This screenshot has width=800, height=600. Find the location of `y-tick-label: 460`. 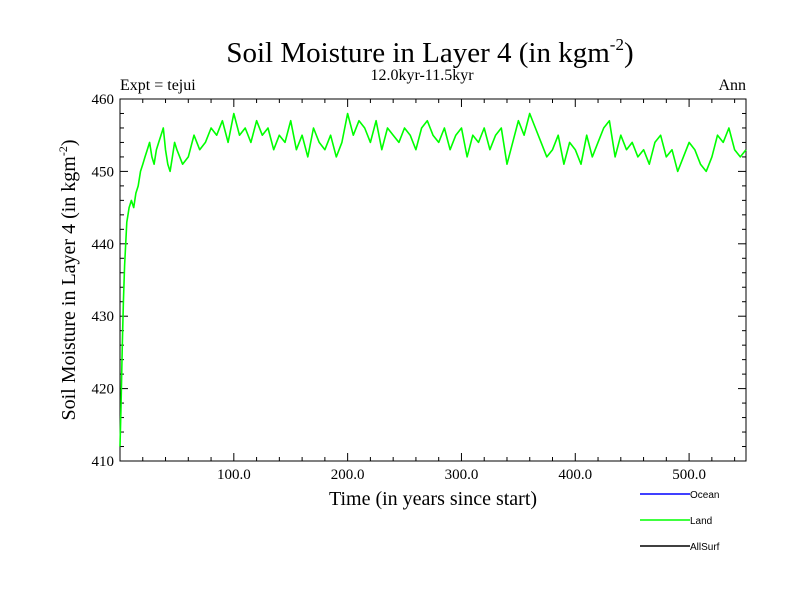

y-tick-label: 460 is located at coordinates (103, 100).